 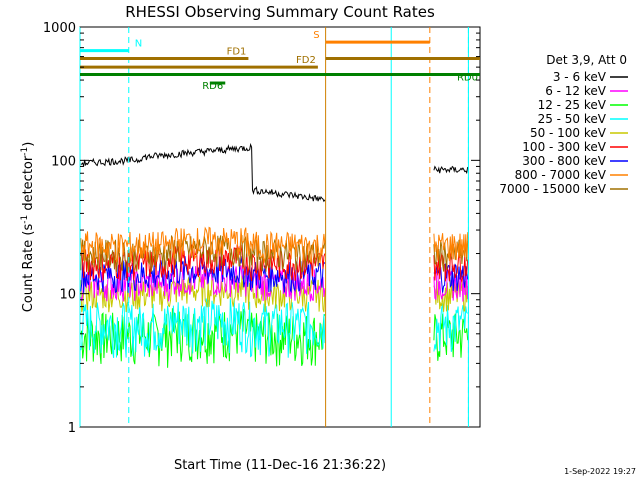 I want to click on flag-label-fd2: FD2, so click(x=306, y=60).